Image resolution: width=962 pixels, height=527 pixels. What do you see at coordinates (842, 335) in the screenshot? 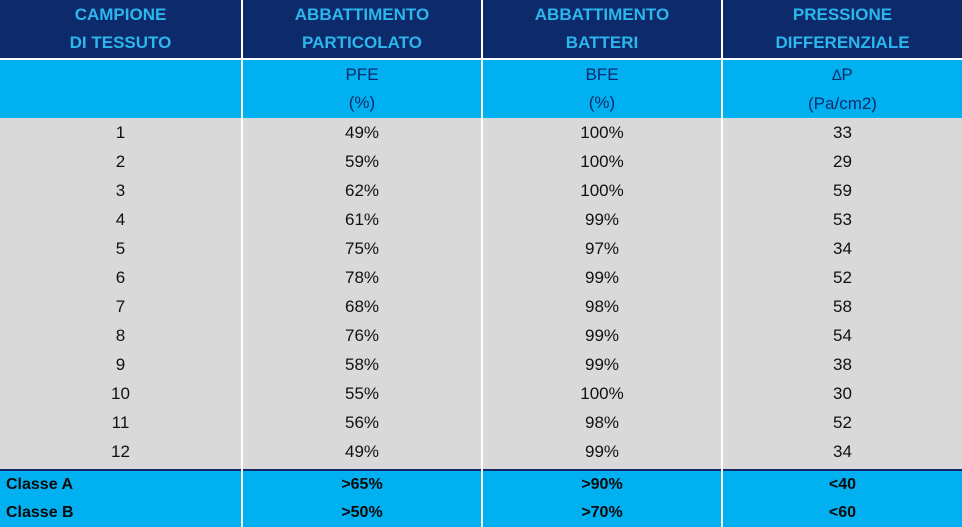
I see `cell-pressione: 54` at bounding box center [842, 335].